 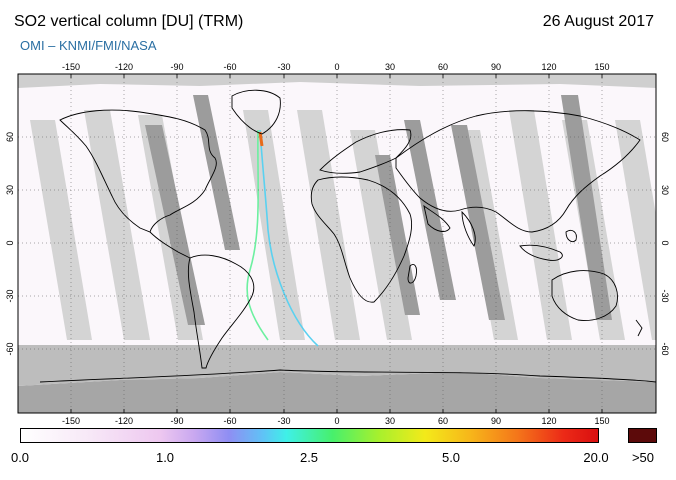 What do you see at coordinates (598, 21) in the screenshot?
I see `map-date: 26 August 2017` at bounding box center [598, 21].